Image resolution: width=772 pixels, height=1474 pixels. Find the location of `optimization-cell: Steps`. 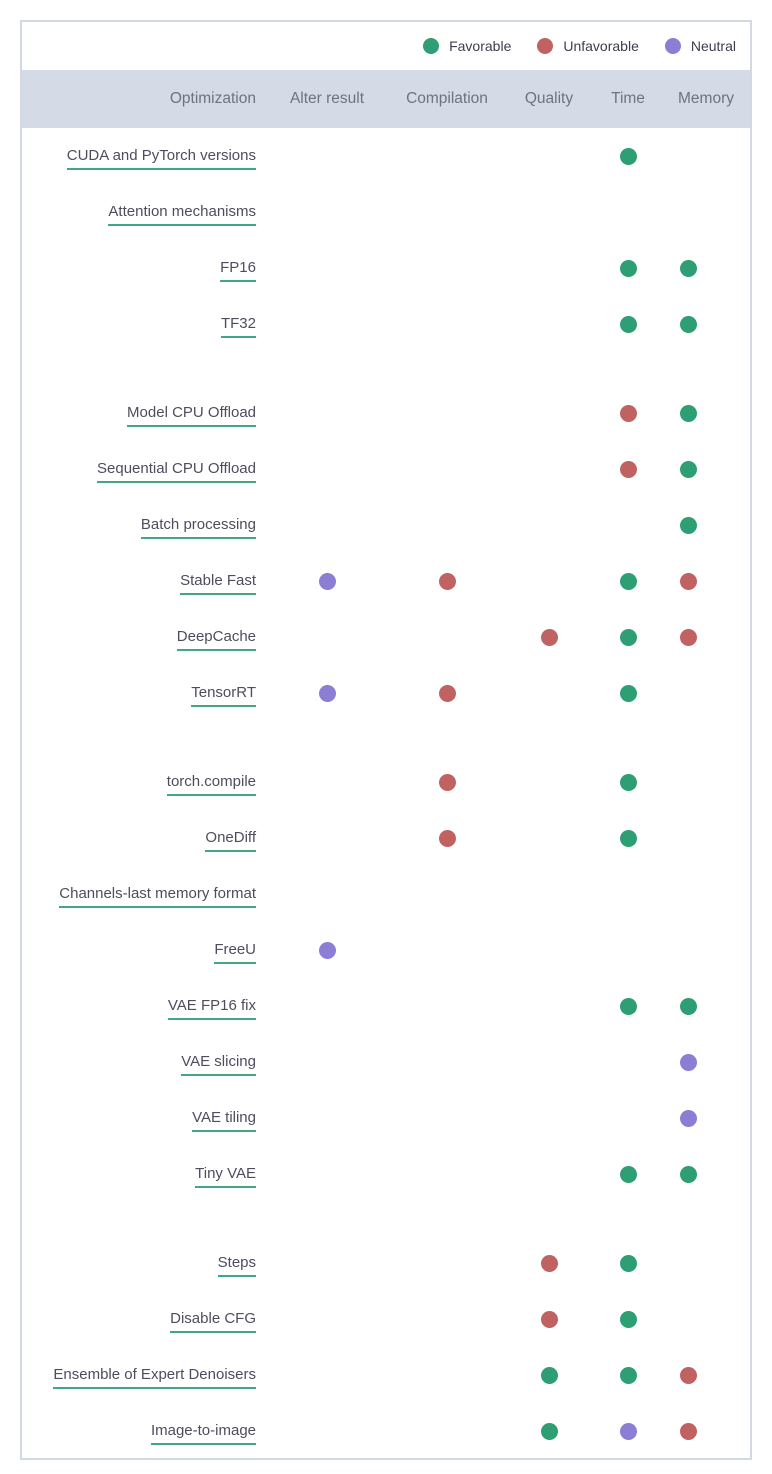

optimization-cell: Steps is located at coordinates (139, 1265).